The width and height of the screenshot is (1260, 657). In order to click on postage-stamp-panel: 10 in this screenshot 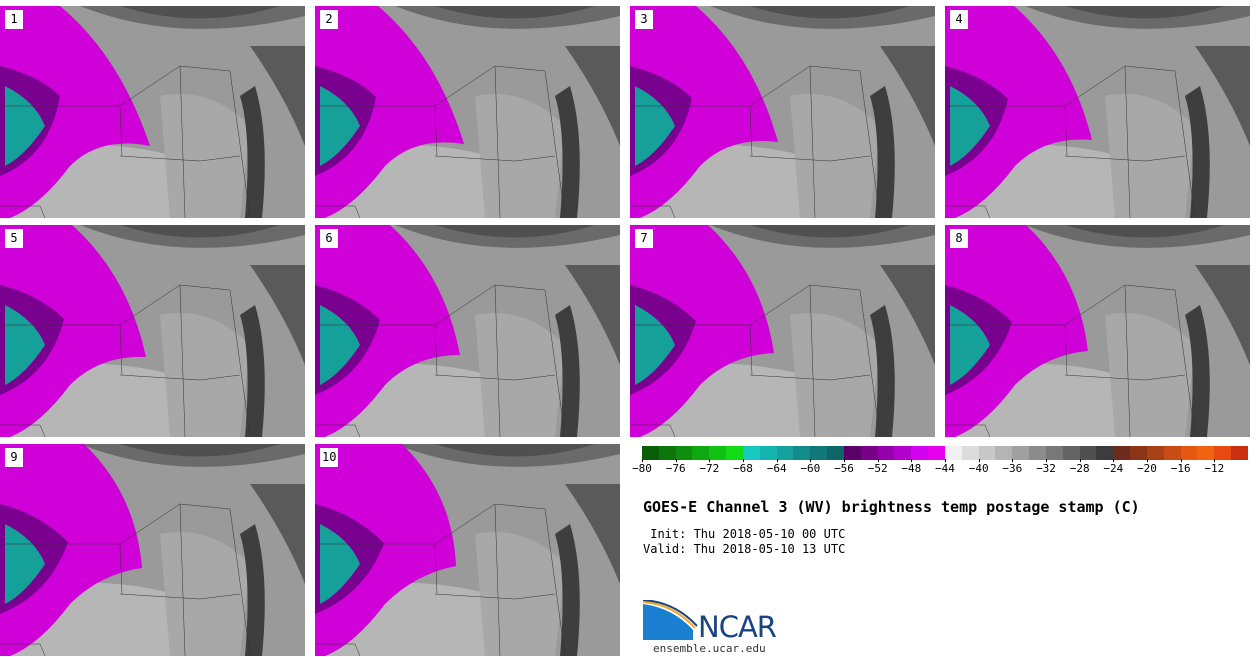, I will do `click(467, 550)`.